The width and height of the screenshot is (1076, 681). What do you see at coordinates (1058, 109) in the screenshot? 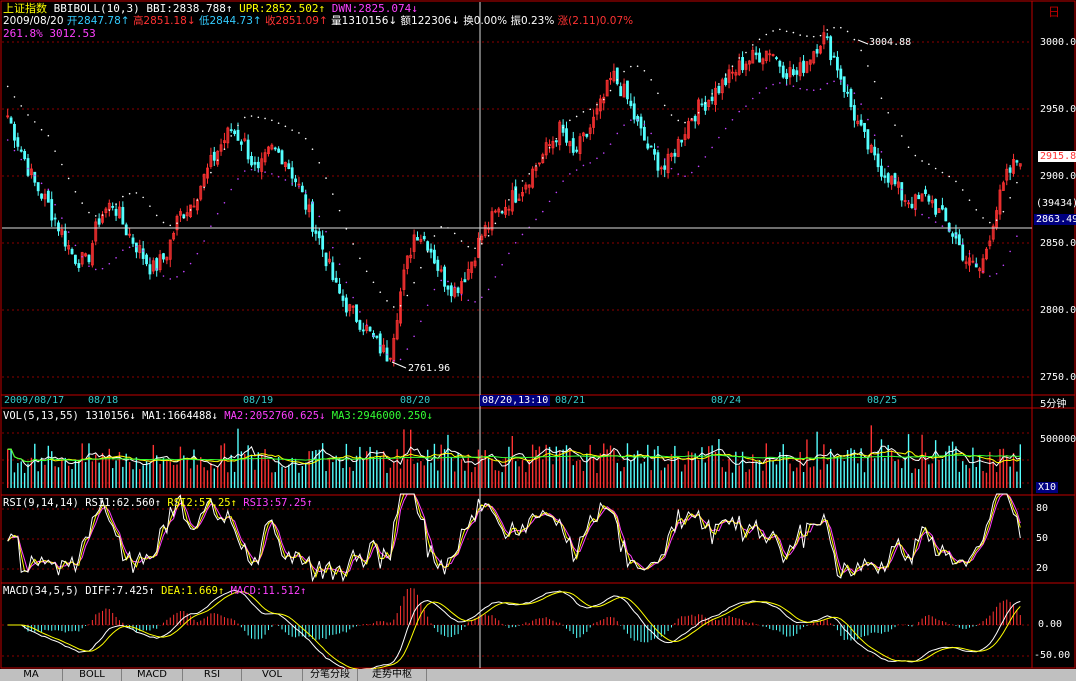
I see `price-tick-2950: 2950.0` at bounding box center [1058, 109].